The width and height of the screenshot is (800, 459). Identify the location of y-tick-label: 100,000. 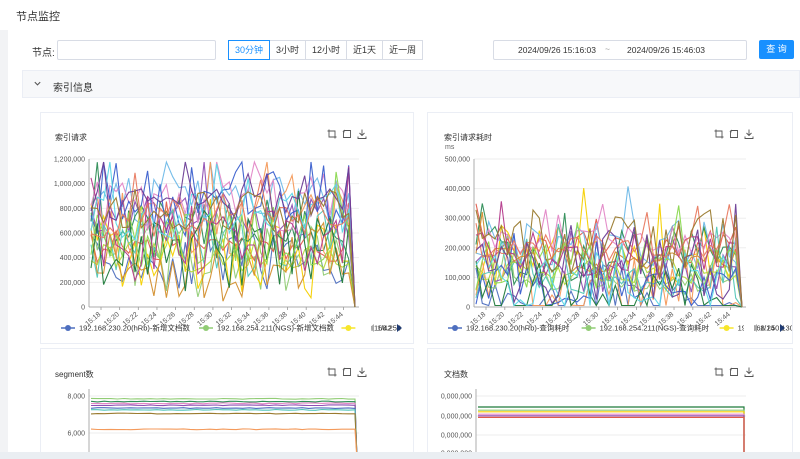
(457, 278).